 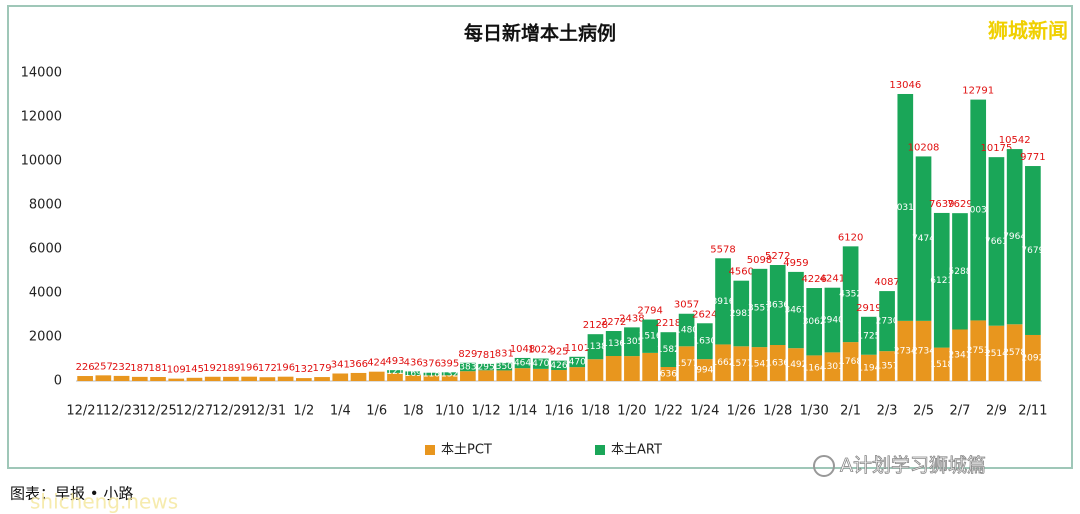 I want to click on segment-label: 3557, so click(x=759, y=308).